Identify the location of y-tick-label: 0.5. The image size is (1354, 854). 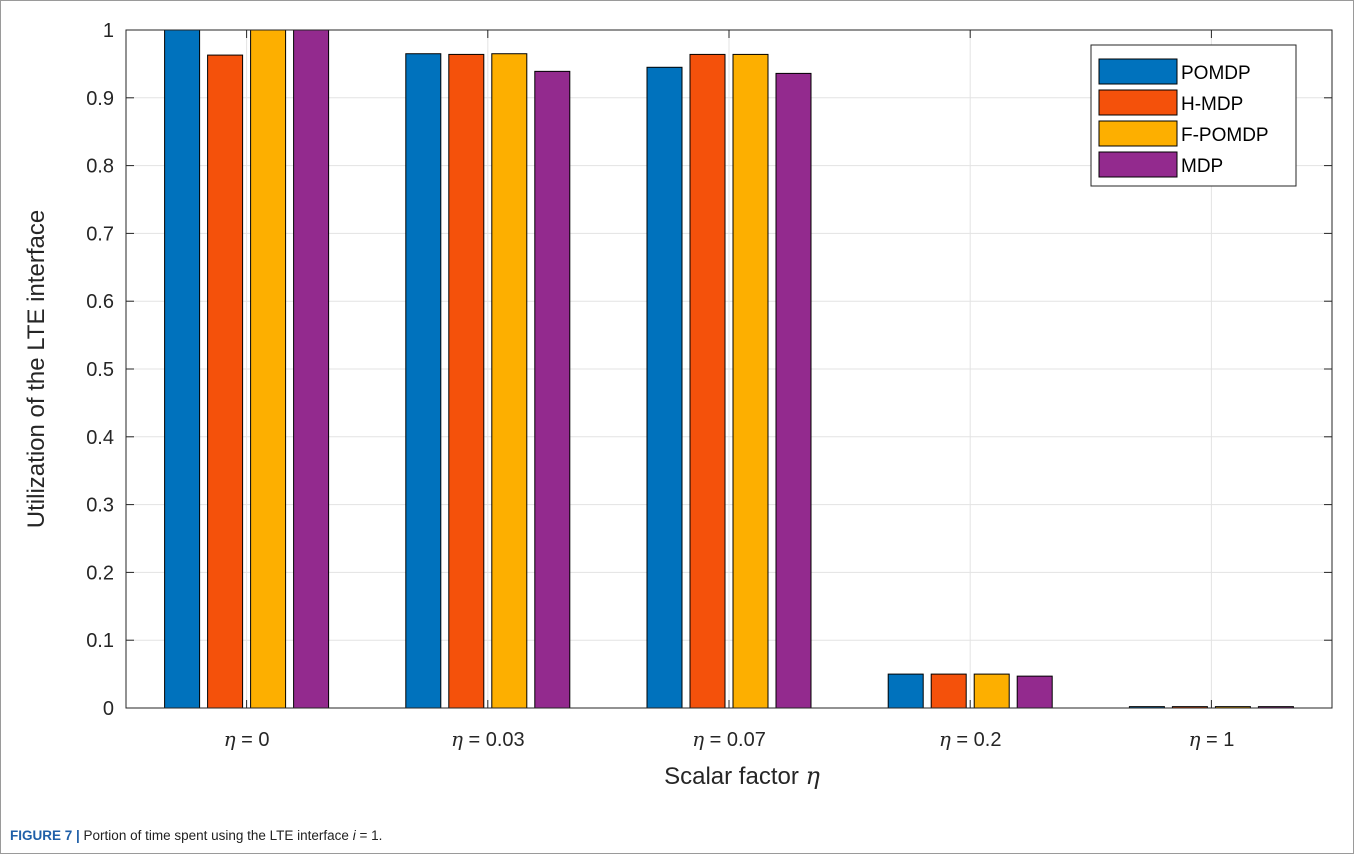
(100, 370).